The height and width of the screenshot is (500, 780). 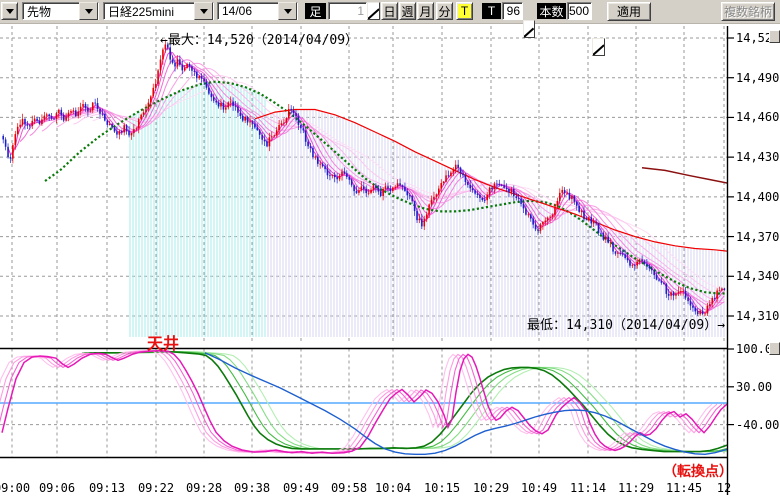 What do you see at coordinates (393, 488) in the screenshot?
I see `time-tick-label: 10:04` at bounding box center [393, 488].